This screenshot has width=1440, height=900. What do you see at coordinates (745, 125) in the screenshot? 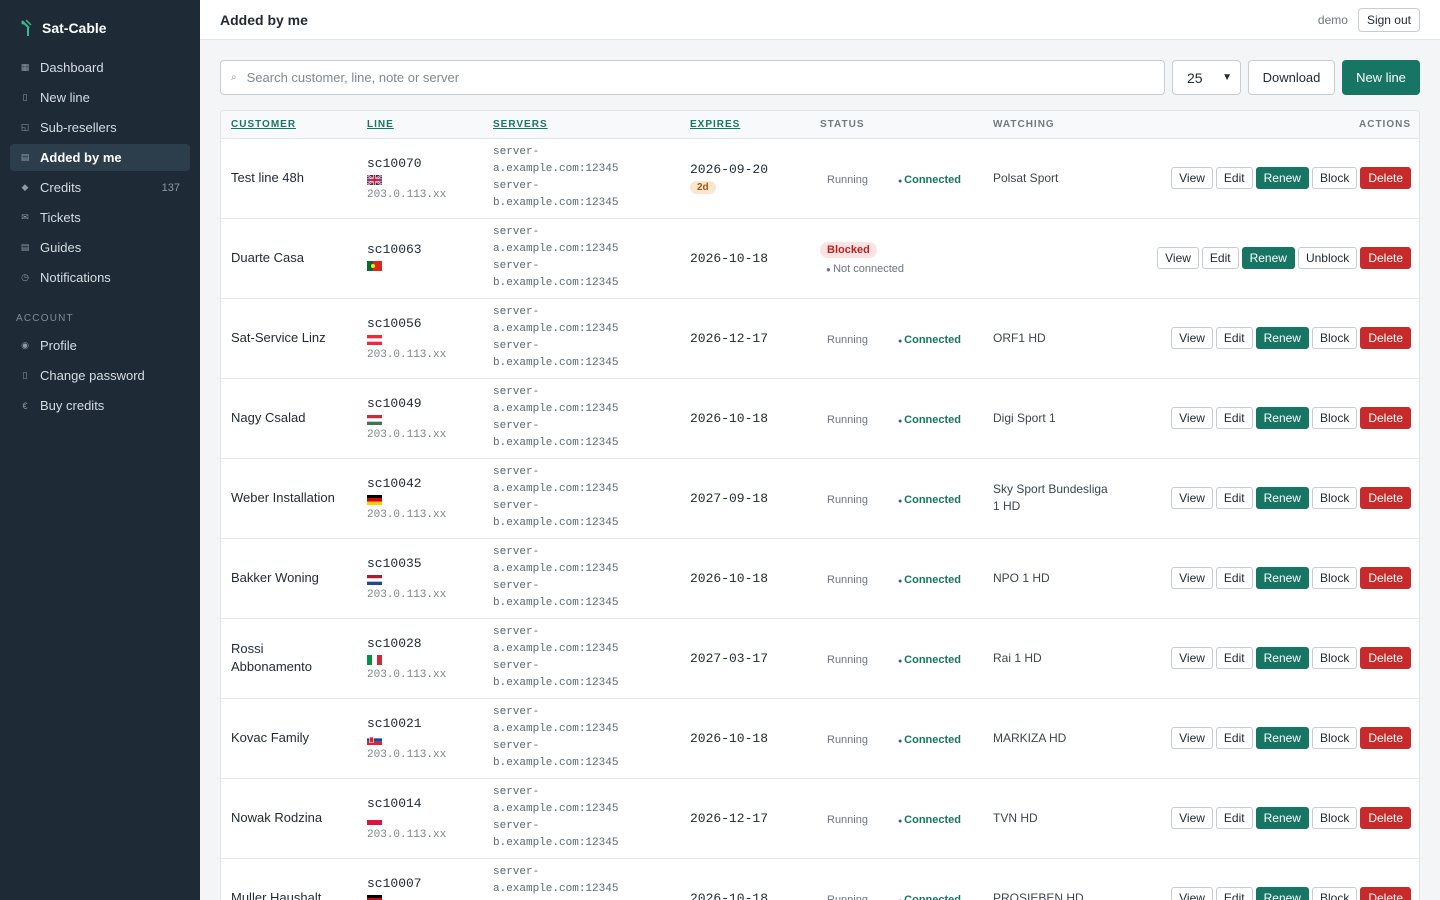
I see `col-expires: EXPIRES` at bounding box center [745, 125].